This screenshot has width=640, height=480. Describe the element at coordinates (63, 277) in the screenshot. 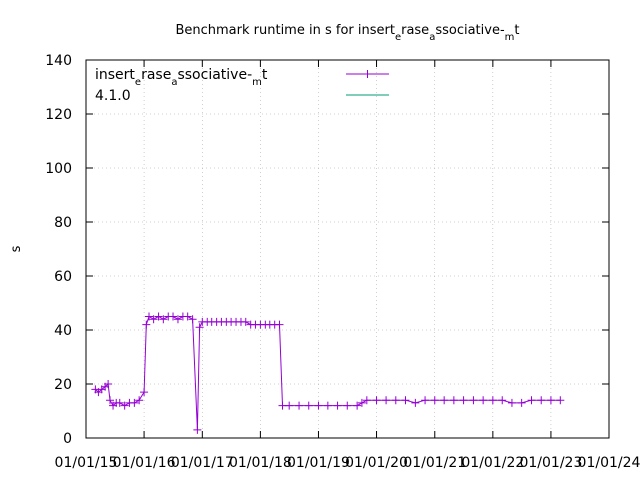

I see `y-tick-label: 60` at that location.